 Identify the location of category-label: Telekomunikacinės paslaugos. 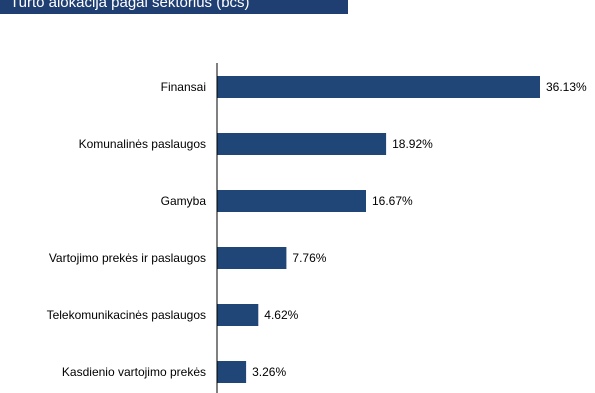
(126, 315).